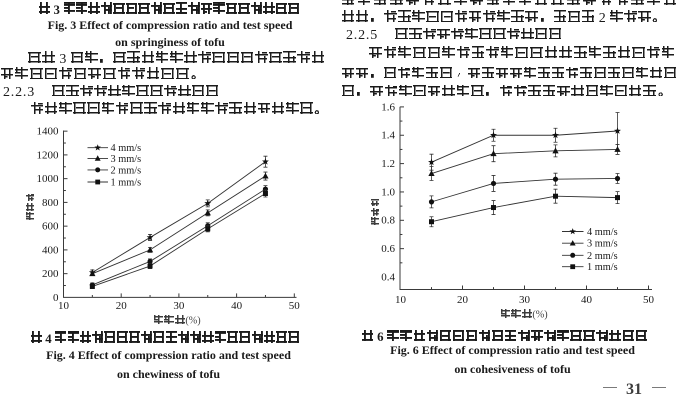 The image size is (681, 402). Describe the element at coordinates (388, 192) in the screenshot. I see `svg-text: 1.0` at that location.